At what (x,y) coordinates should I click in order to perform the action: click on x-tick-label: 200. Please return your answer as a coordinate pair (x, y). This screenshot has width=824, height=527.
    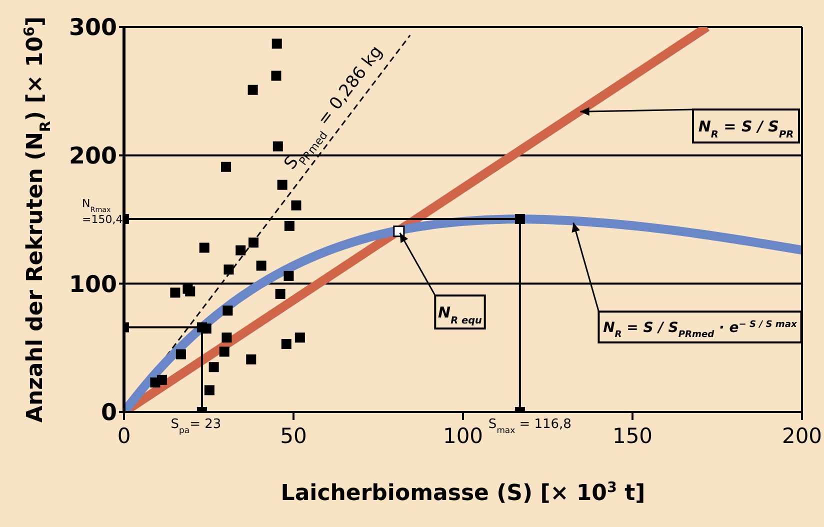
    Looking at the image, I should click on (802, 436).